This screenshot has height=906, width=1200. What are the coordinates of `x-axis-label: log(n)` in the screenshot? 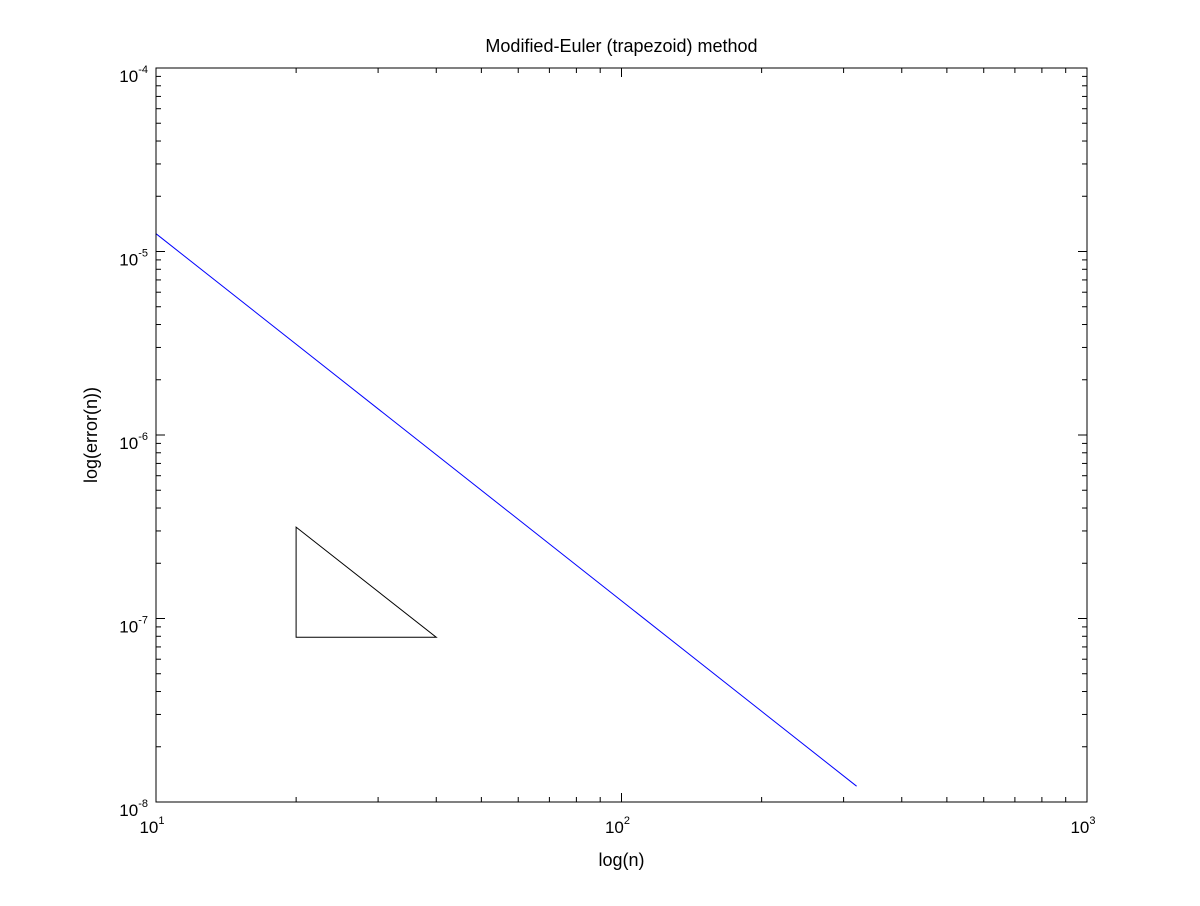 It's located at (621, 860).